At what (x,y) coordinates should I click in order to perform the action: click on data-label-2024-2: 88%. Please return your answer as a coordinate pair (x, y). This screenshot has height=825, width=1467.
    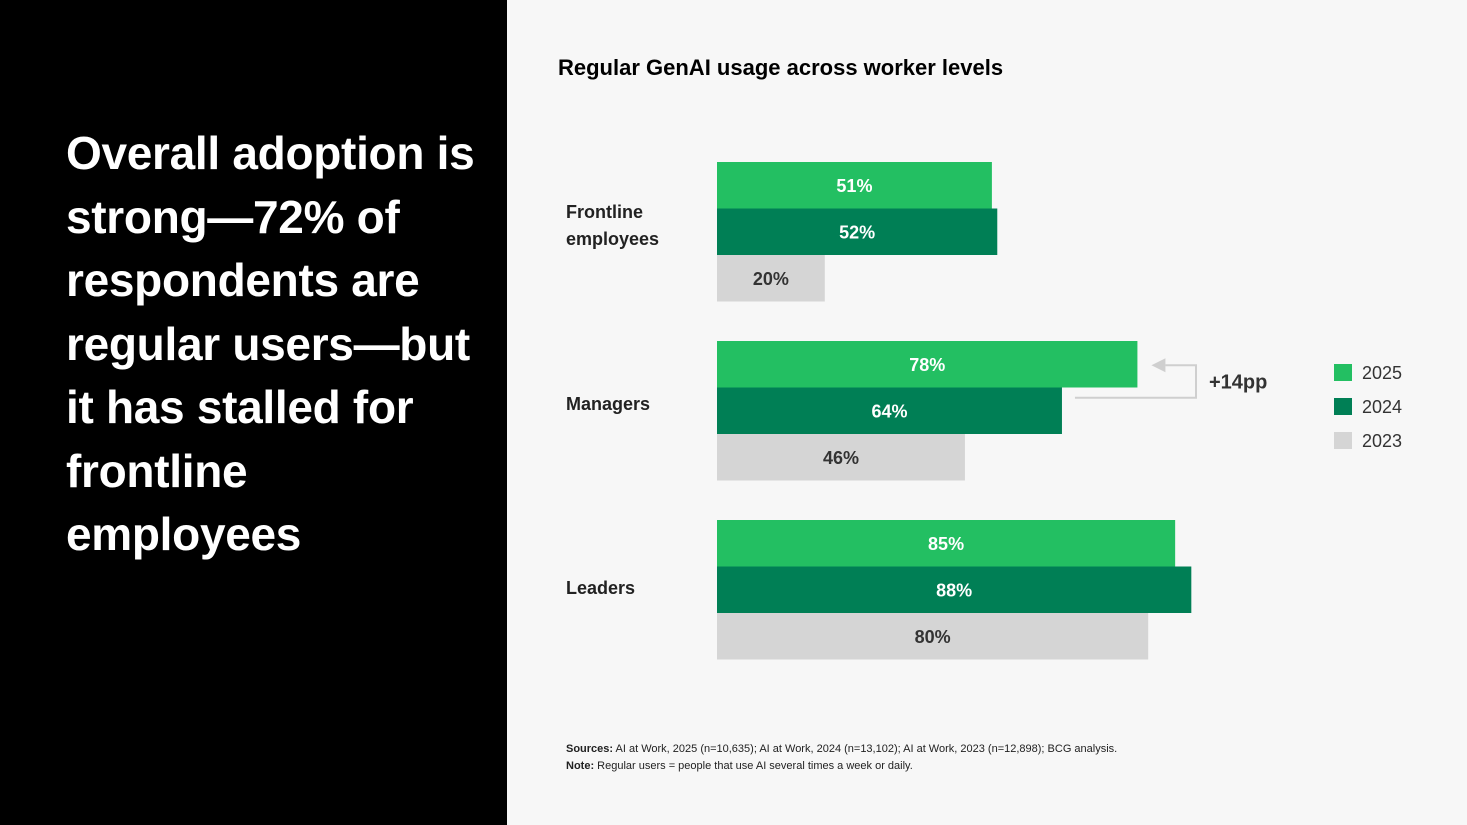
    Looking at the image, I should click on (954, 590).